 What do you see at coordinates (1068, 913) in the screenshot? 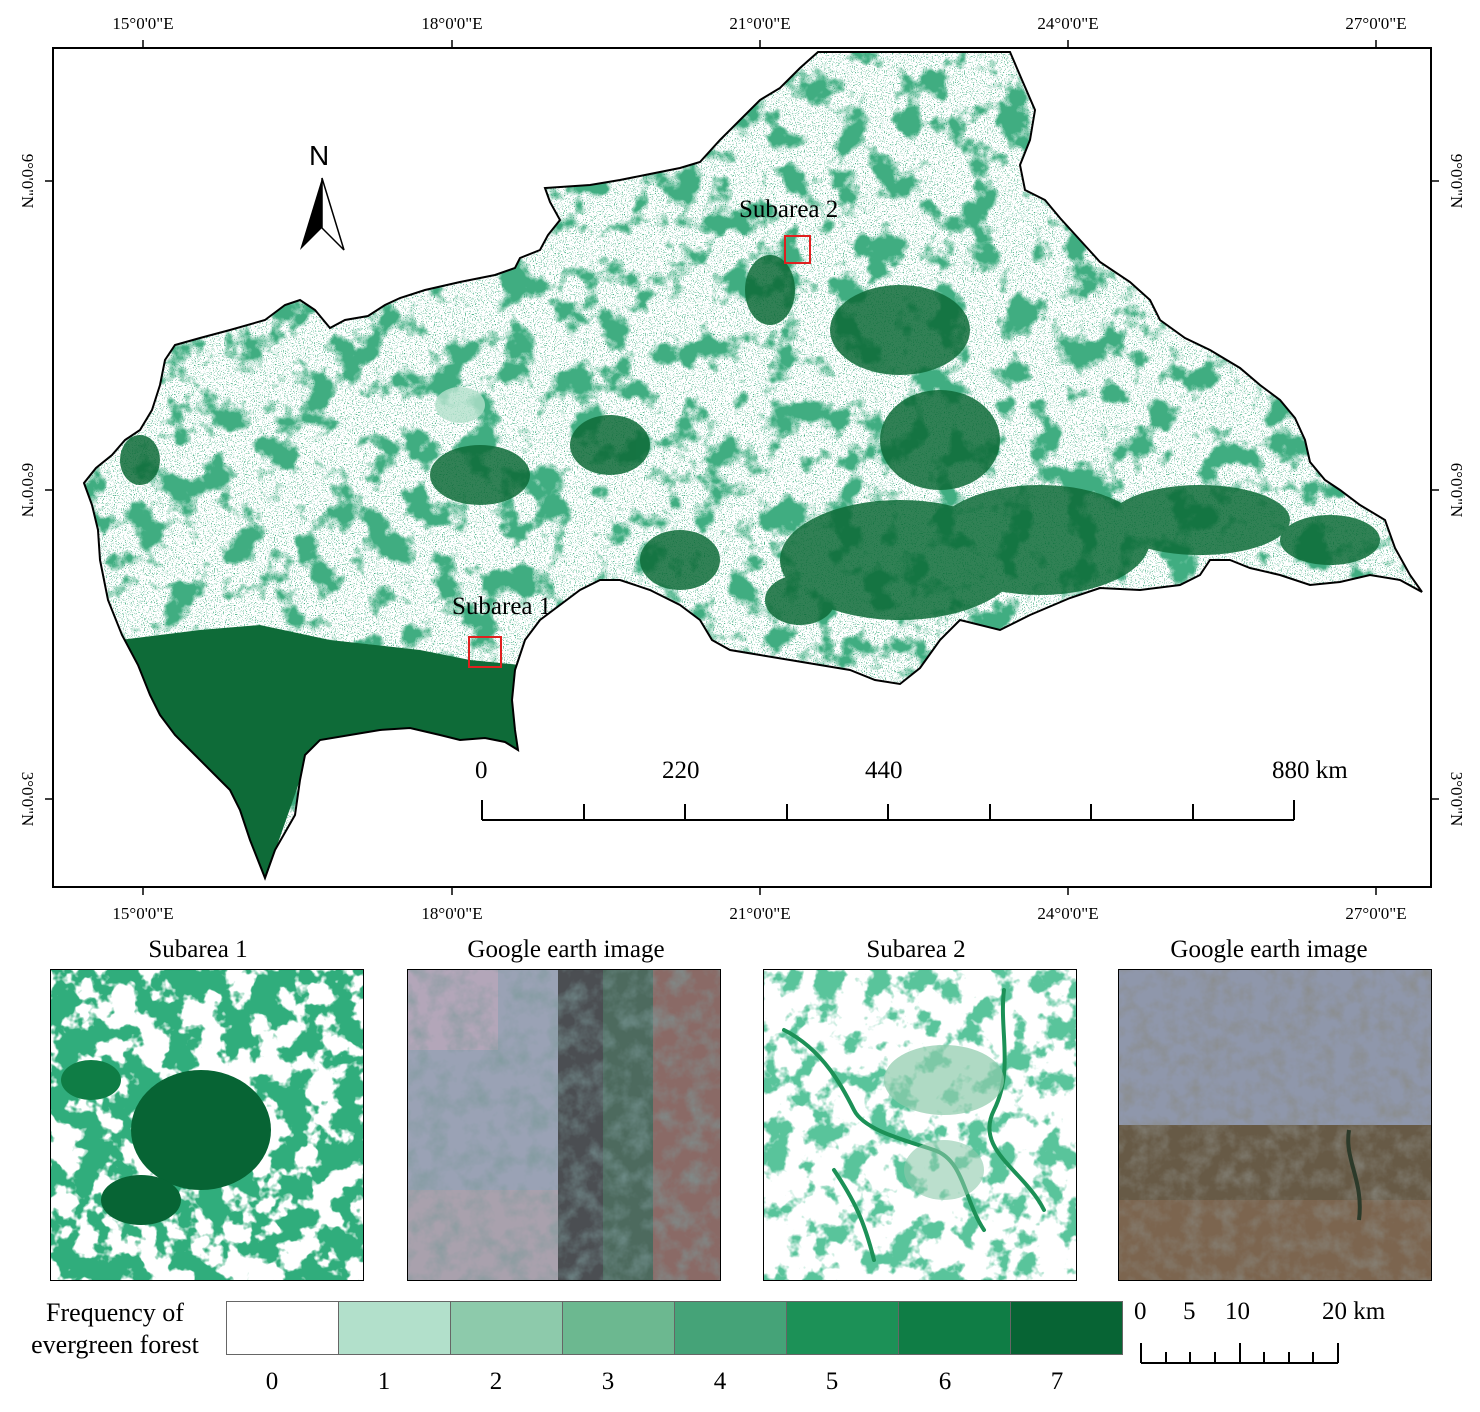
I see `lon-label-bottom: 24°0'0"E` at bounding box center [1068, 913].